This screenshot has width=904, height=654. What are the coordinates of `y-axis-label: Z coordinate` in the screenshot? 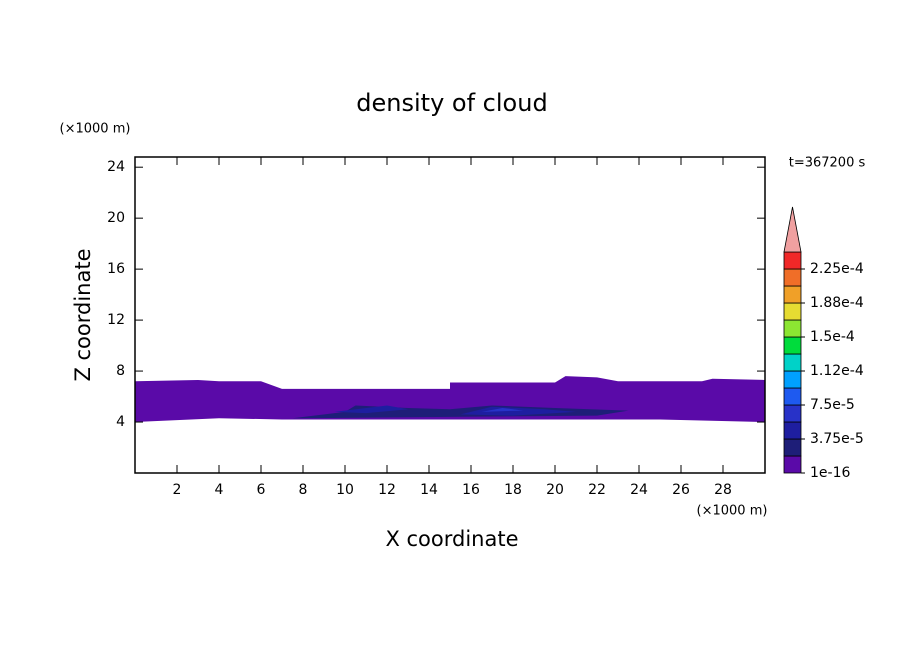 It's located at (83, 314).